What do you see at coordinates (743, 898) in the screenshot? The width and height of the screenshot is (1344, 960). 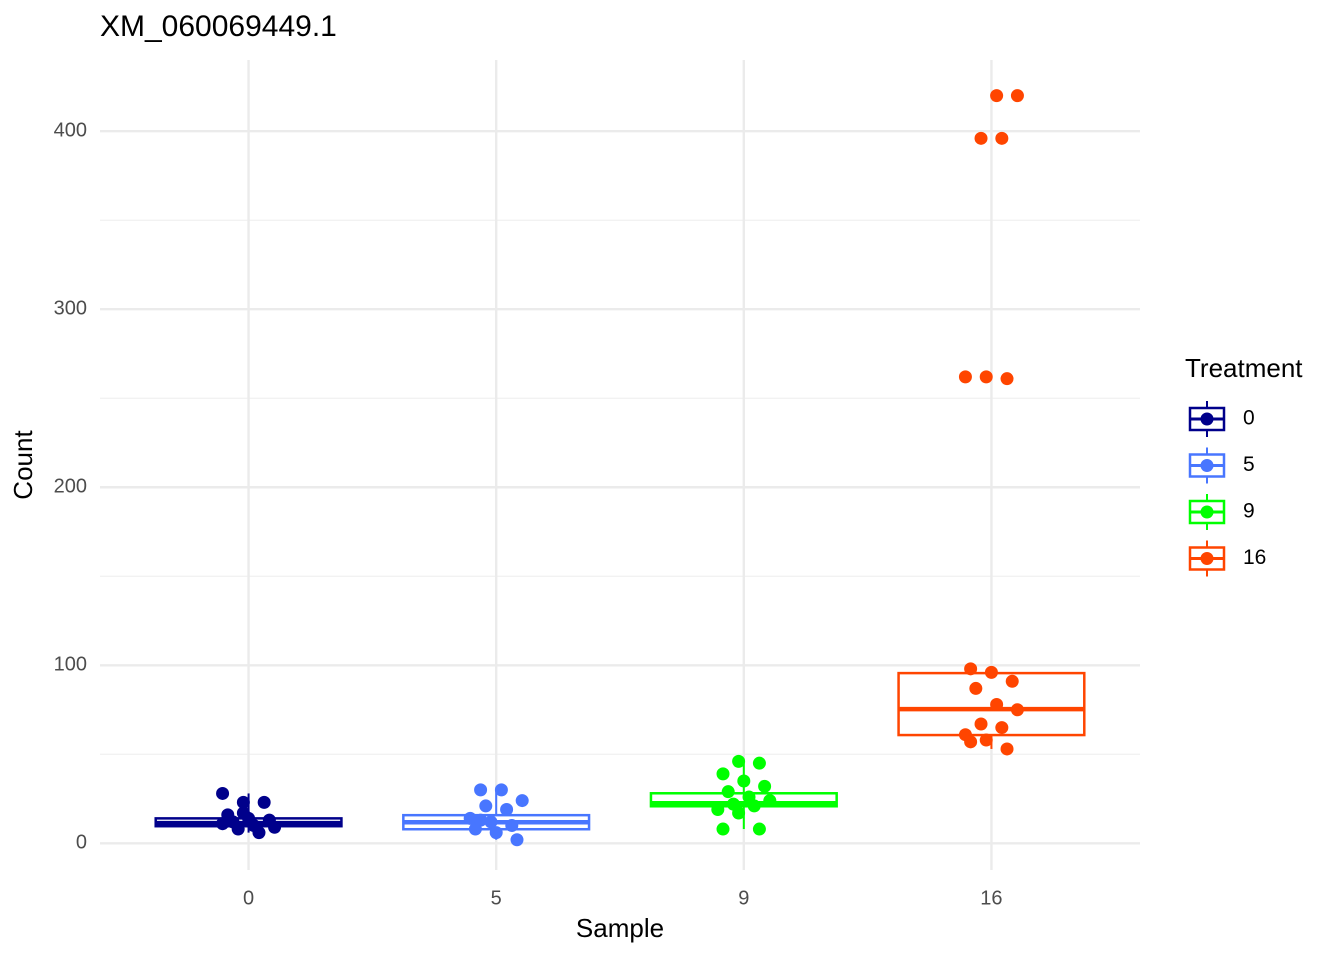 I see `x-tick-label: 9` at bounding box center [743, 898].